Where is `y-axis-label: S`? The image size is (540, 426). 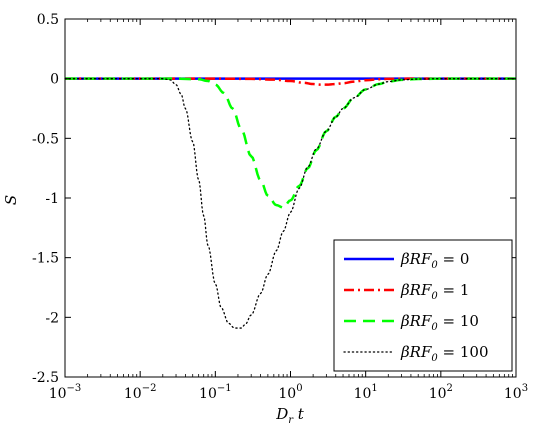
y-axis-label: S is located at coordinates (11, 200).